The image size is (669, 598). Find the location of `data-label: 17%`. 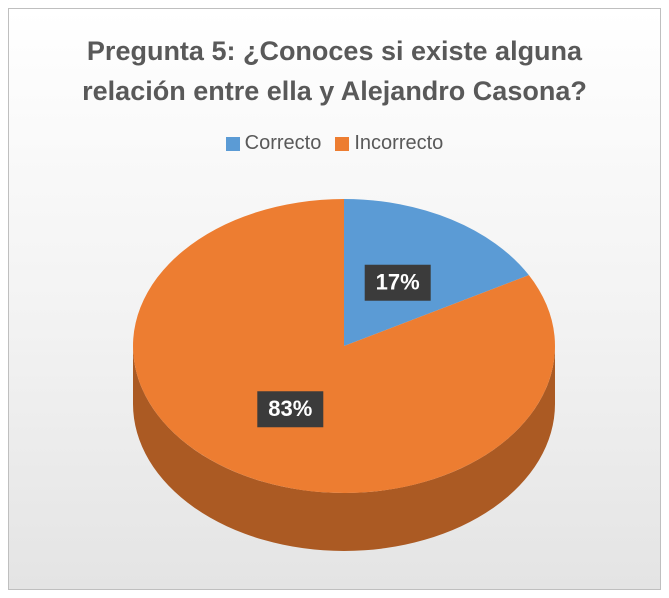

data-label: 17% is located at coordinates (398, 282).